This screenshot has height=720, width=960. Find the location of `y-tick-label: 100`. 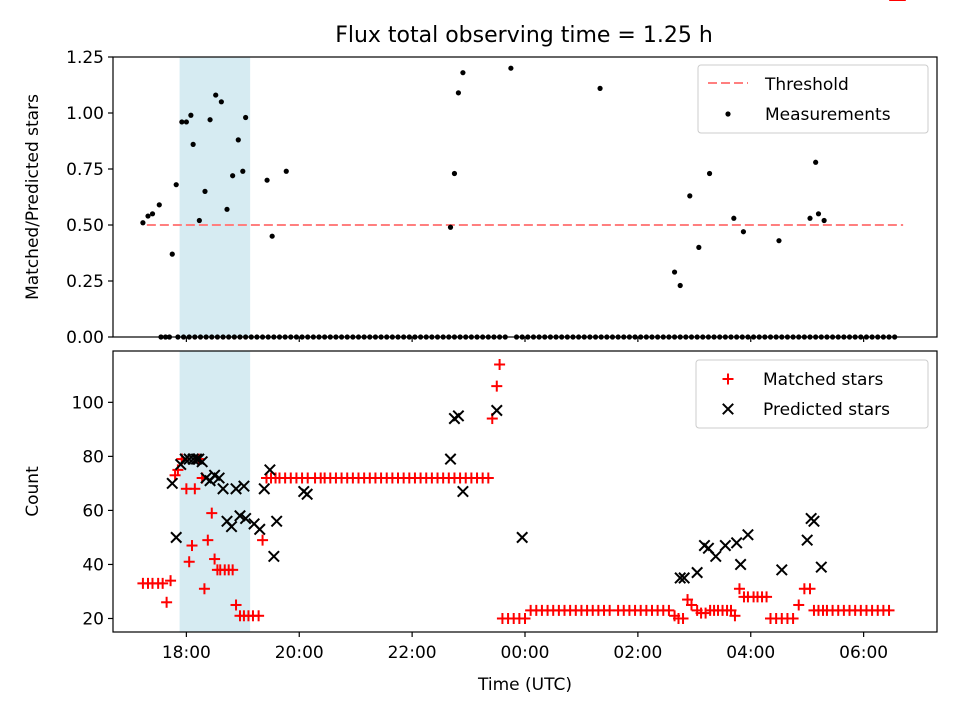

y-tick-label: 100 is located at coordinates (88, 403).